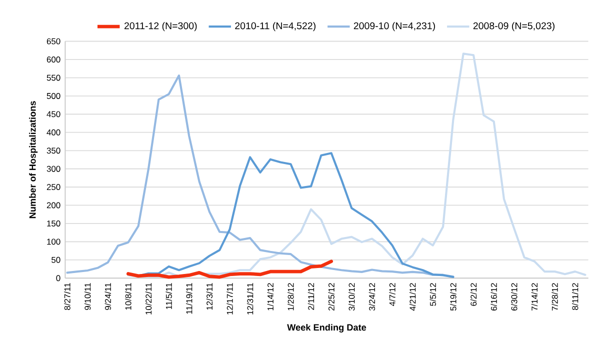  What do you see at coordinates (270, 297) in the screenshot?
I see `x-tick-label: 1/14/12` at bounding box center [270, 297].